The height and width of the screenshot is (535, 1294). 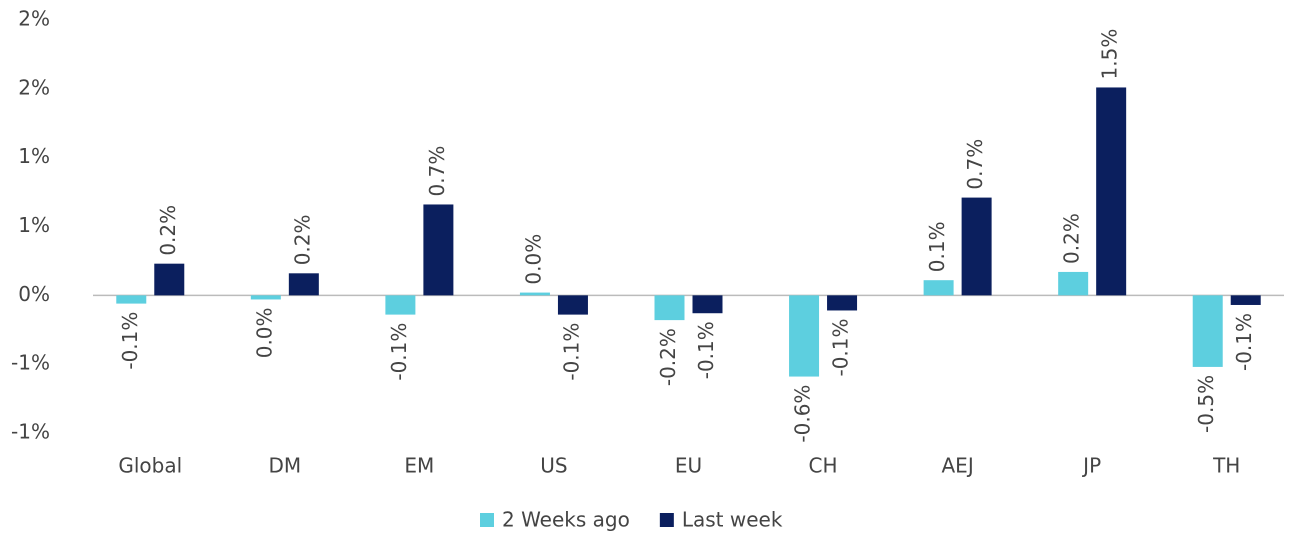 What do you see at coordinates (150, 466) in the screenshot?
I see `x-tick-label: Global` at bounding box center [150, 466].